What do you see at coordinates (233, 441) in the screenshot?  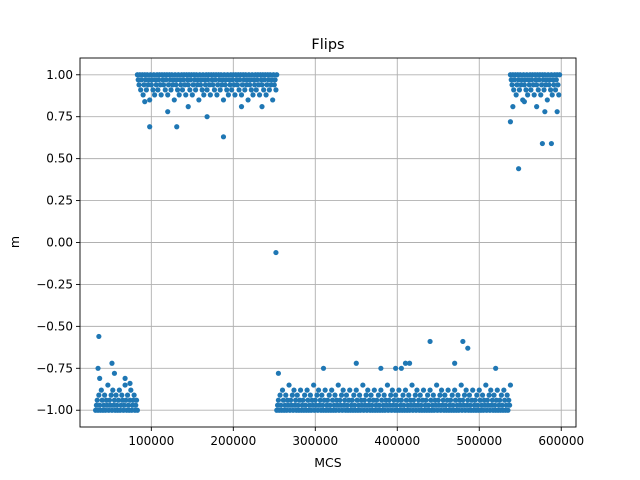 I see `x-tick-label: 200000` at bounding box center [233, 441].